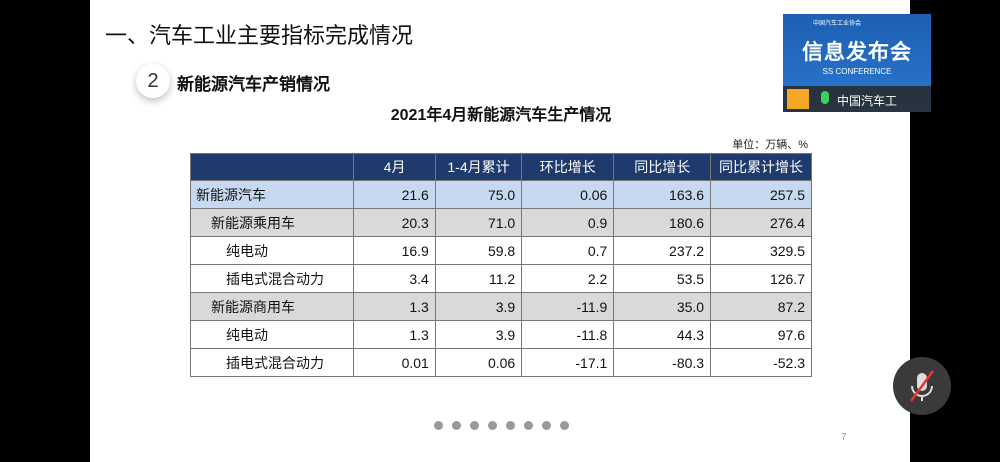 The height and width of the screenshot is (462, 1000). What do you see at coordinates (837, 24) in the screenshot?
I see `video-logo: 中国汽车工业协会` at bounding box center [837, 24].